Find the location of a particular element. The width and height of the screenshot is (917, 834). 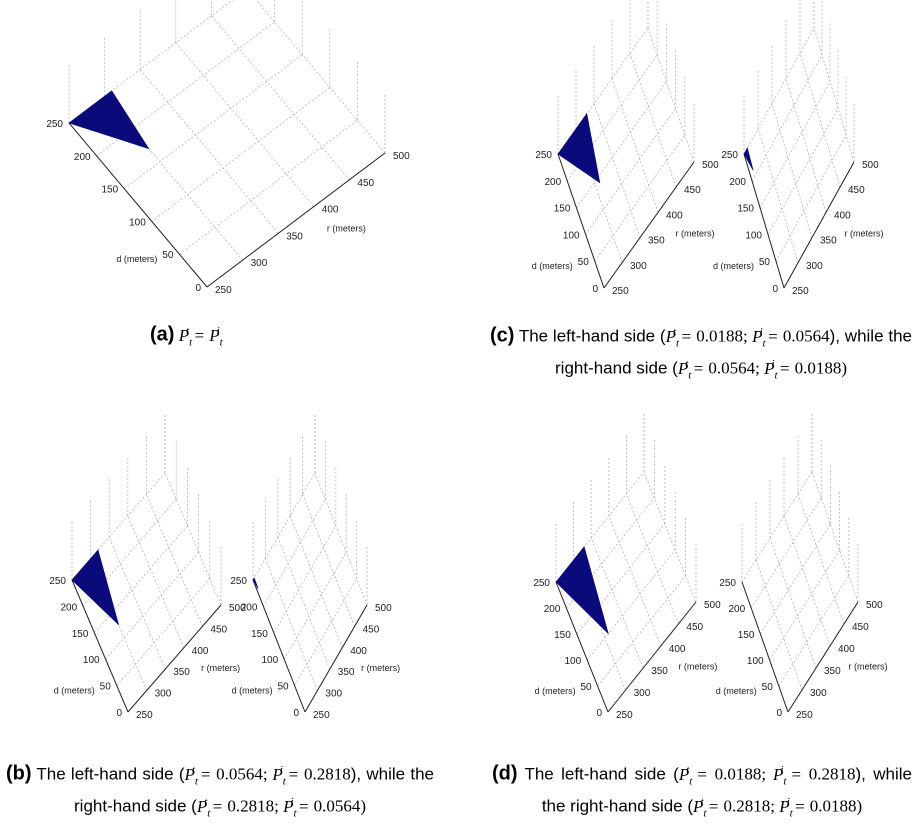

tick-d-d-left-0: 0 is located at coordinates (599, 713).